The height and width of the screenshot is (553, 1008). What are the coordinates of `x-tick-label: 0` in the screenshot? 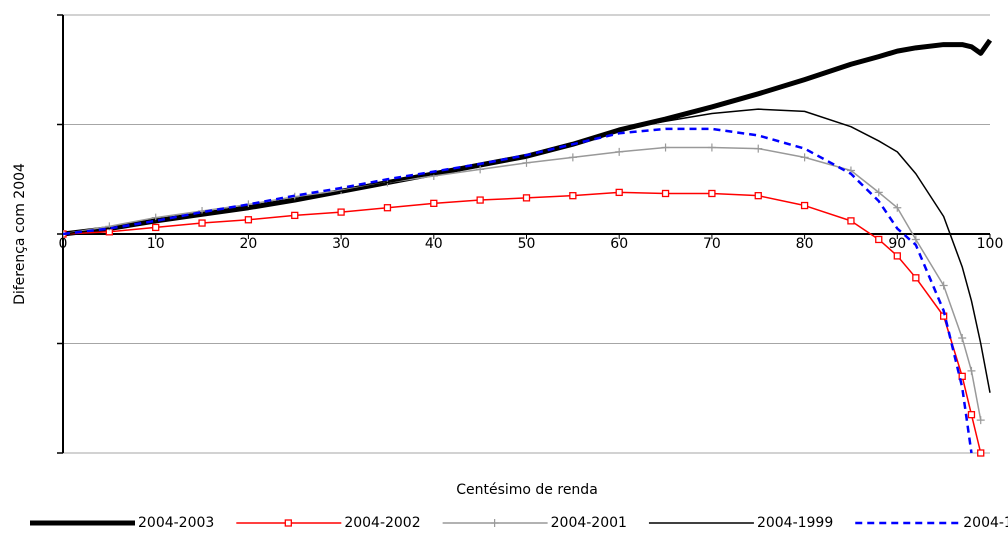 It's located at (63, 244).